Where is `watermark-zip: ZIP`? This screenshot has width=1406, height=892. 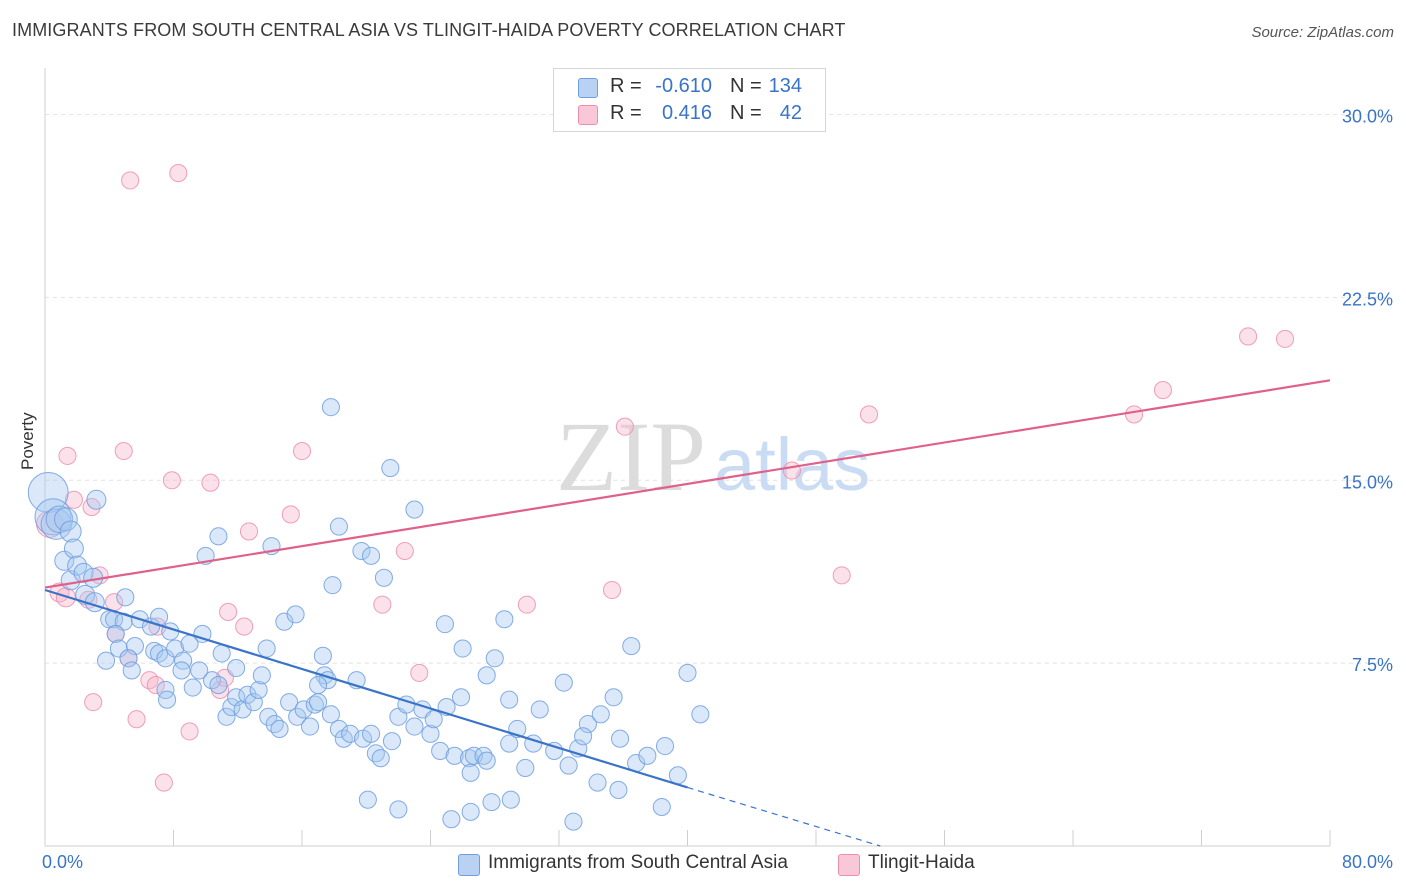
watermark-zip: ZIP is located at coordinates (631, 456).